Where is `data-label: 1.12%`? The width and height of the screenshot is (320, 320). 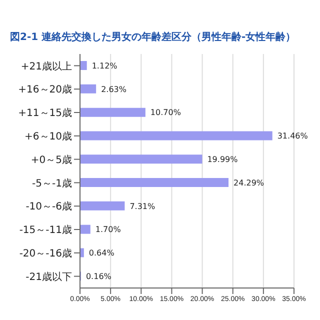 data-label: 1.12% is located at coordinates (105, 65).